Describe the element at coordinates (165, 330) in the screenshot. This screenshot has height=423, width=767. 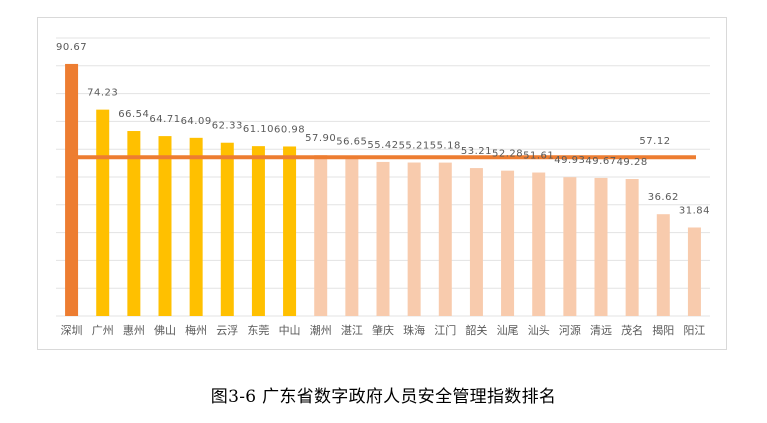
I see `category-label: 佛山` at that location.